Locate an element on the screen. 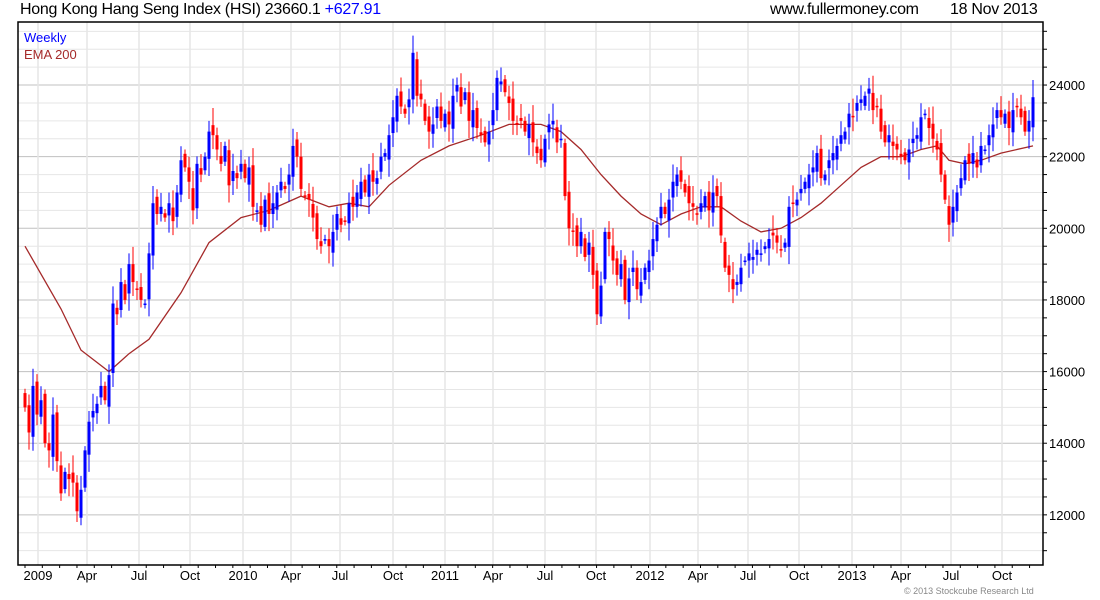 This screenshot has height=600, width=1100. chart-date: 18 Nov 2013 is located at coordinates (994, 9).